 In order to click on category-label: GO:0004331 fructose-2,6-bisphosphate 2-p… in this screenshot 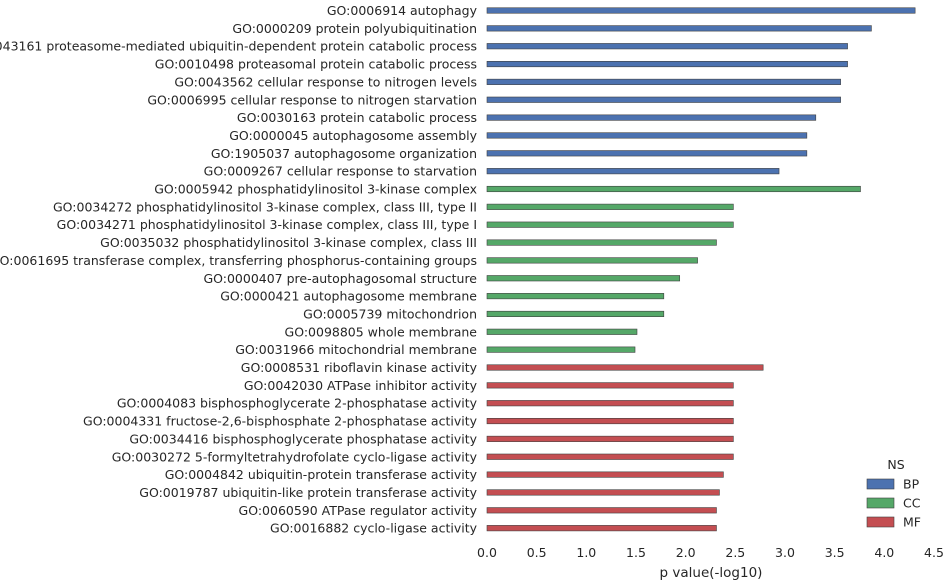, I will do `click(280, 421)`.